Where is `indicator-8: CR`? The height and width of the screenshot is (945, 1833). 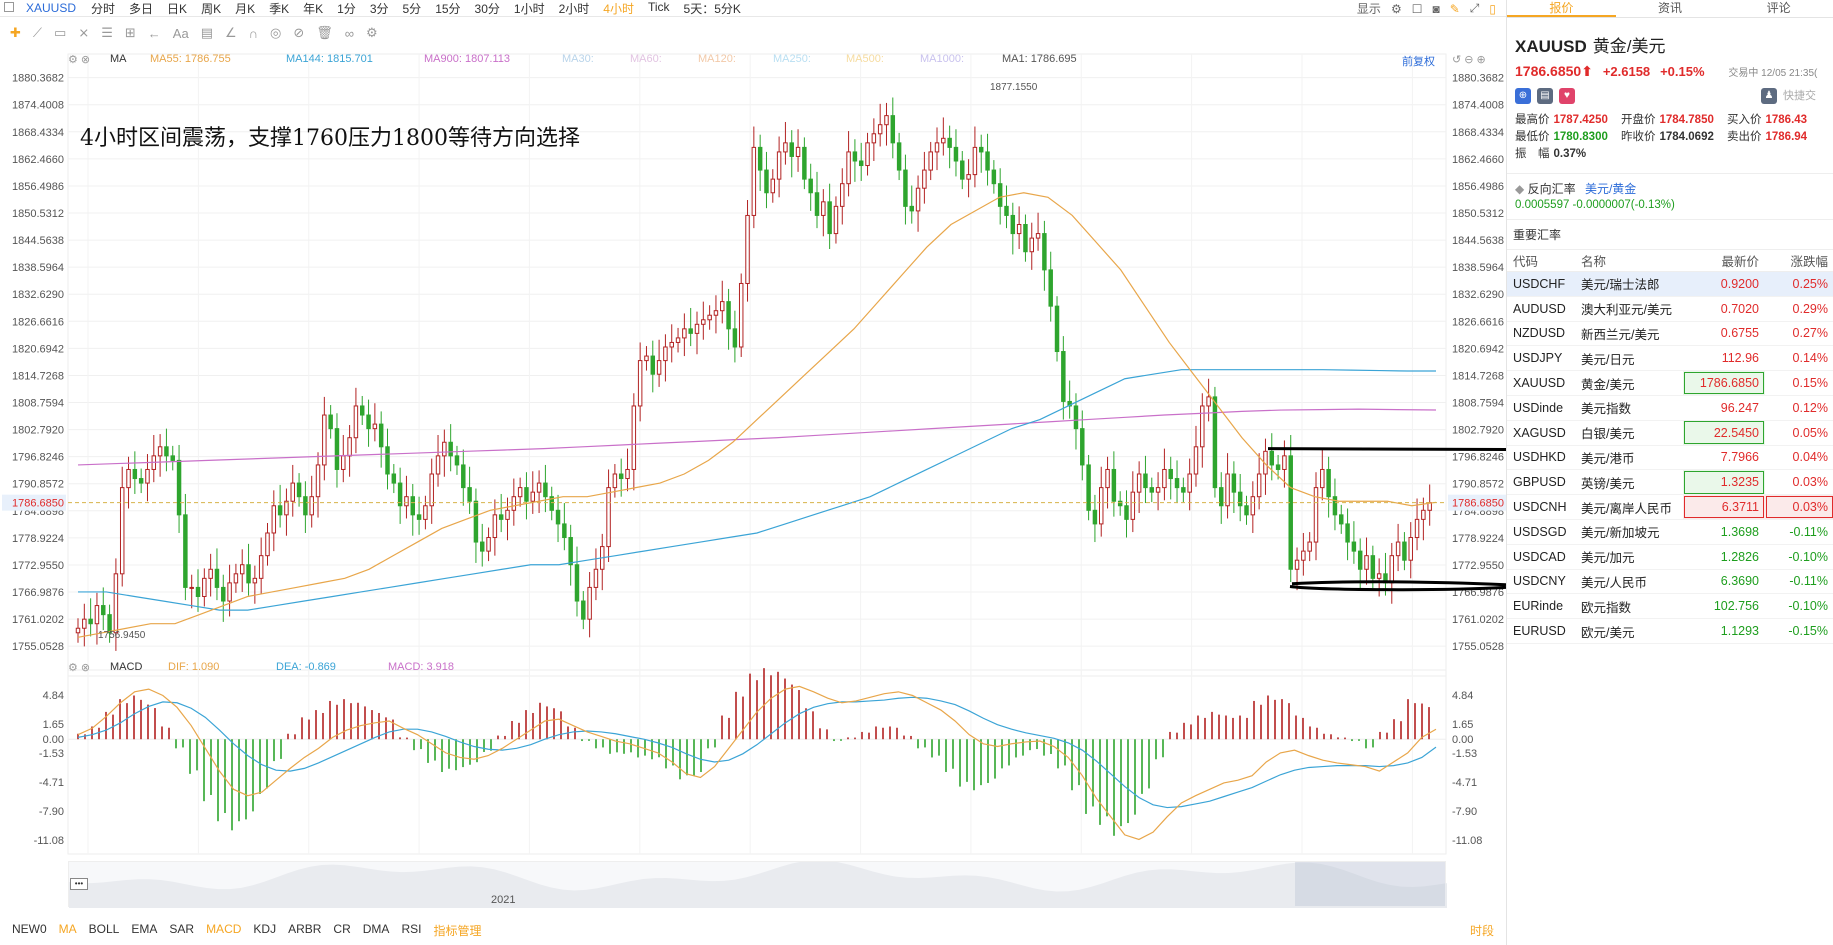 indicator-8: CR is located at coordinates (342, 928).